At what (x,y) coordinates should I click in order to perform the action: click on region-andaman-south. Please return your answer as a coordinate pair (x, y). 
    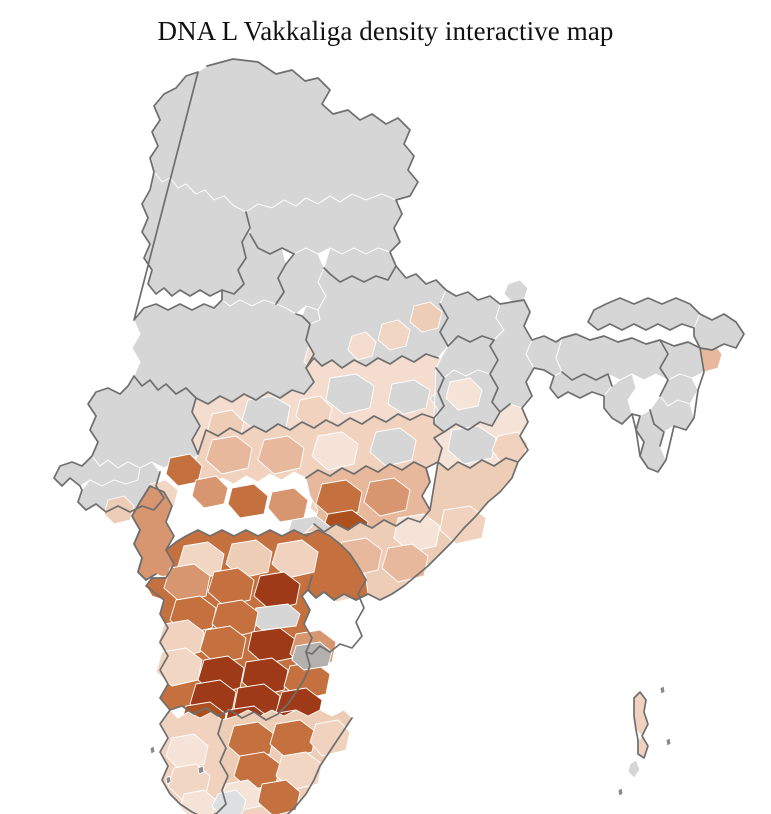
    Looking at the image, I should click on (634, 769).